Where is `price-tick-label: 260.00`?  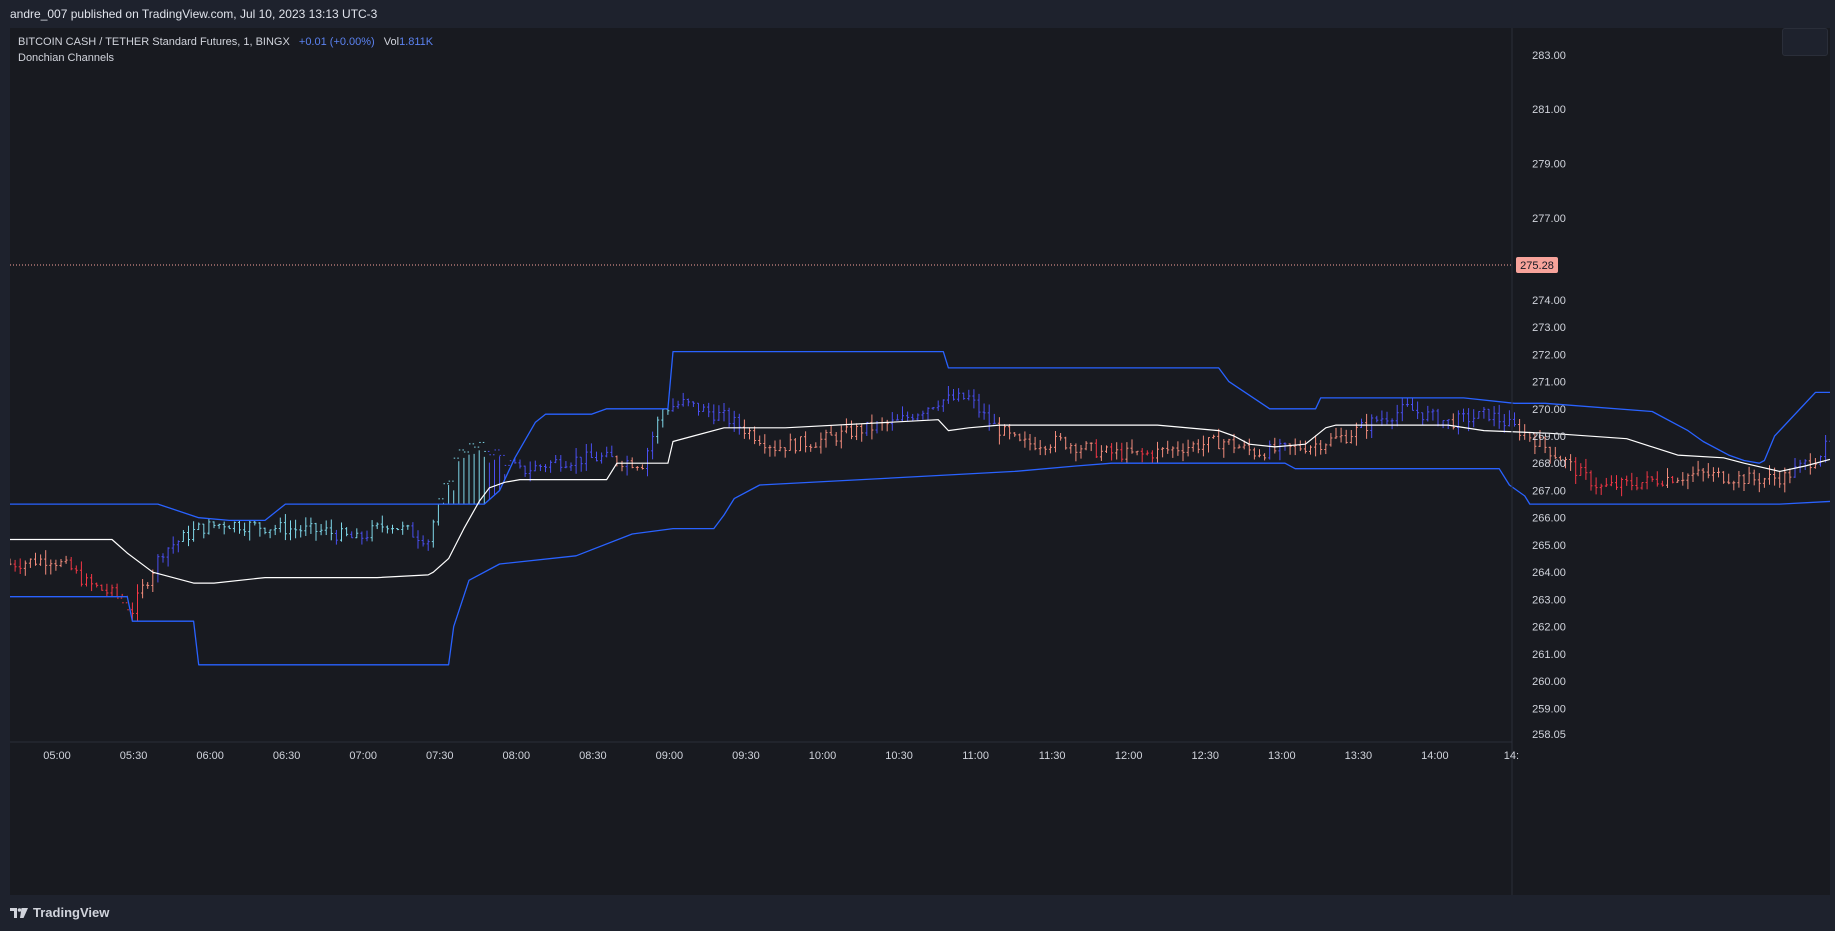 price-tick-label: 260.00 is located at coordinates (1549, 682).